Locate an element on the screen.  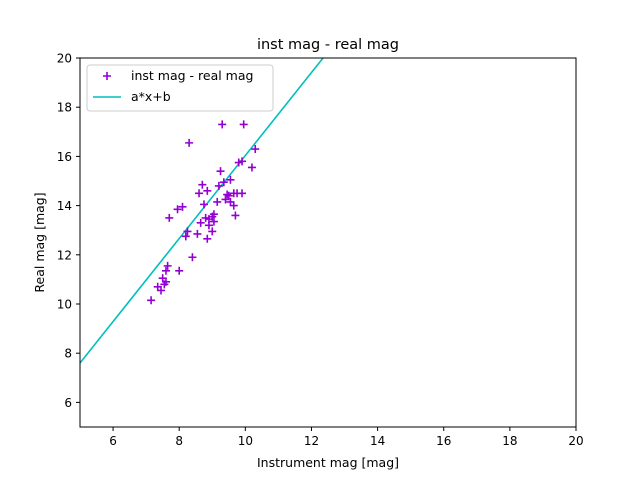
x-tick-label: 8 is located at coordinates (179, 441).